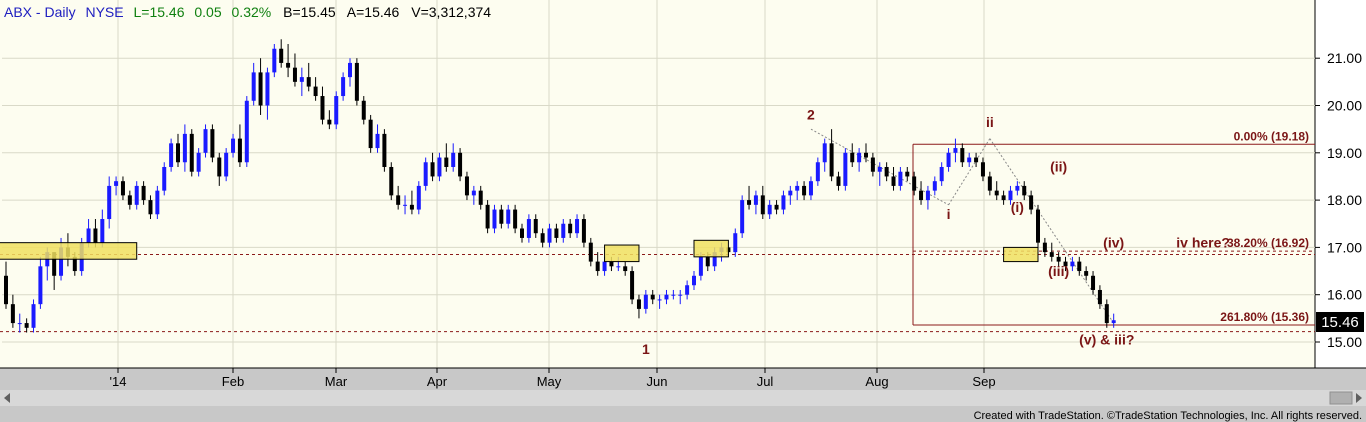 The width and height of the screenshot is (1366, 422). What do you see at coordinates (1017, 207) in the screenshot?
I see `wave-label: (i)` at bounding box center [1017, 207].